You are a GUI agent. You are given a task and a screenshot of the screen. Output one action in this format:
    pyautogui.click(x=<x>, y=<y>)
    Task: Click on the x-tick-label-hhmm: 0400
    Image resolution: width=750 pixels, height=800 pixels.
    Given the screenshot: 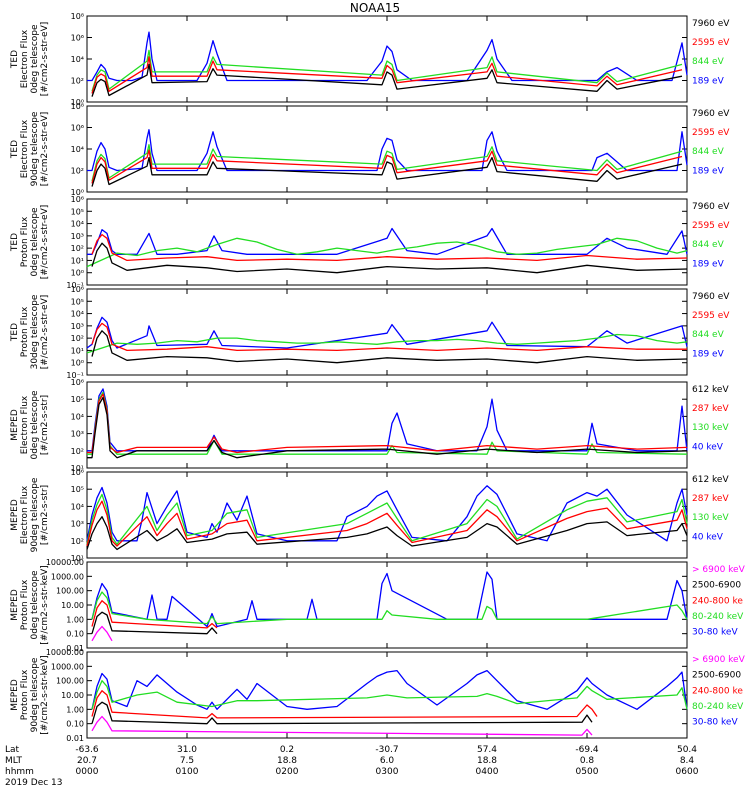 What is the action you would take?
    pyautogui.click(x=487, y=772)
    